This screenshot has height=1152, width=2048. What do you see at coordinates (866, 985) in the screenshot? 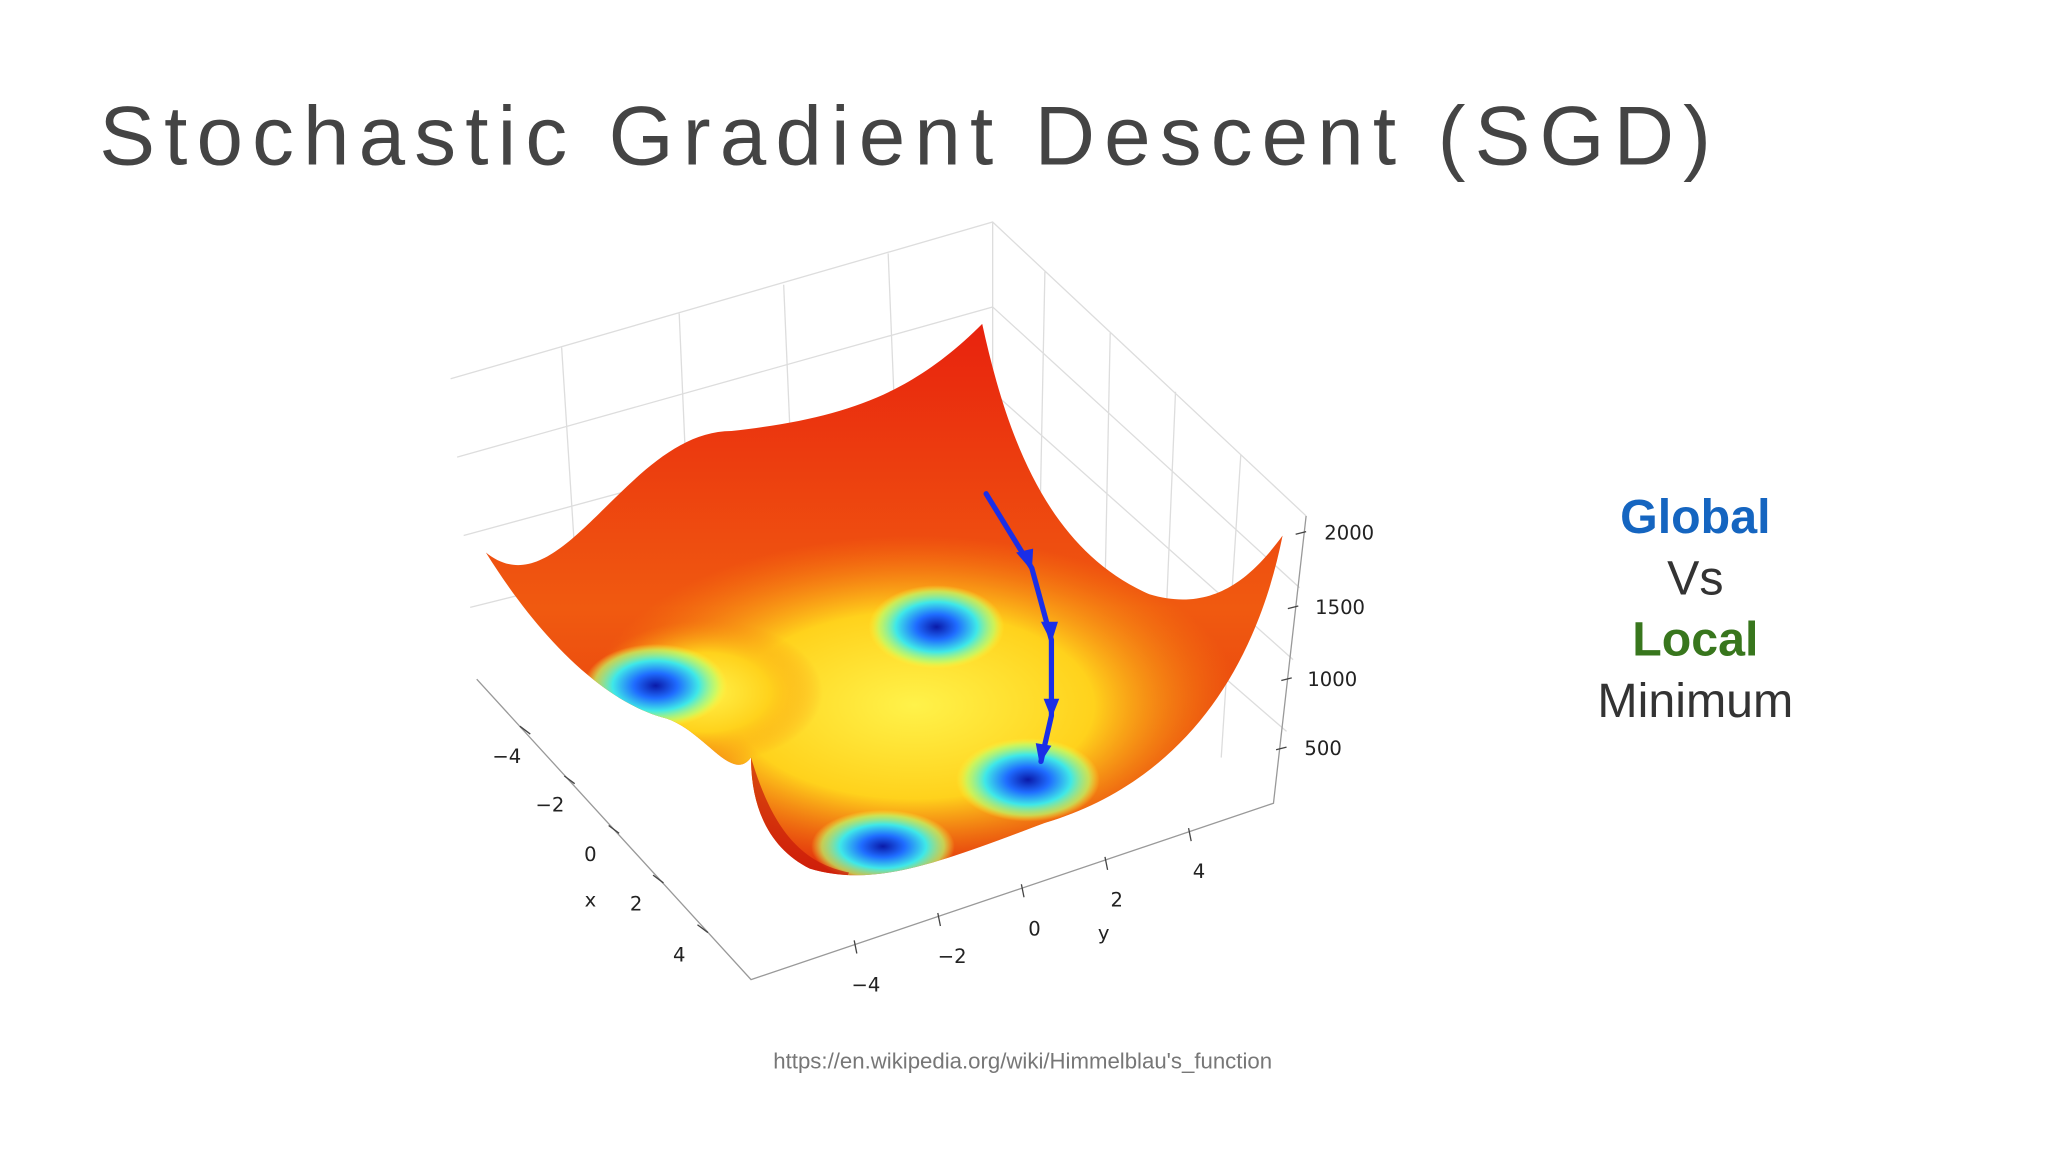
I see `y-tick-label: −4` at bounding box center [866, 985].